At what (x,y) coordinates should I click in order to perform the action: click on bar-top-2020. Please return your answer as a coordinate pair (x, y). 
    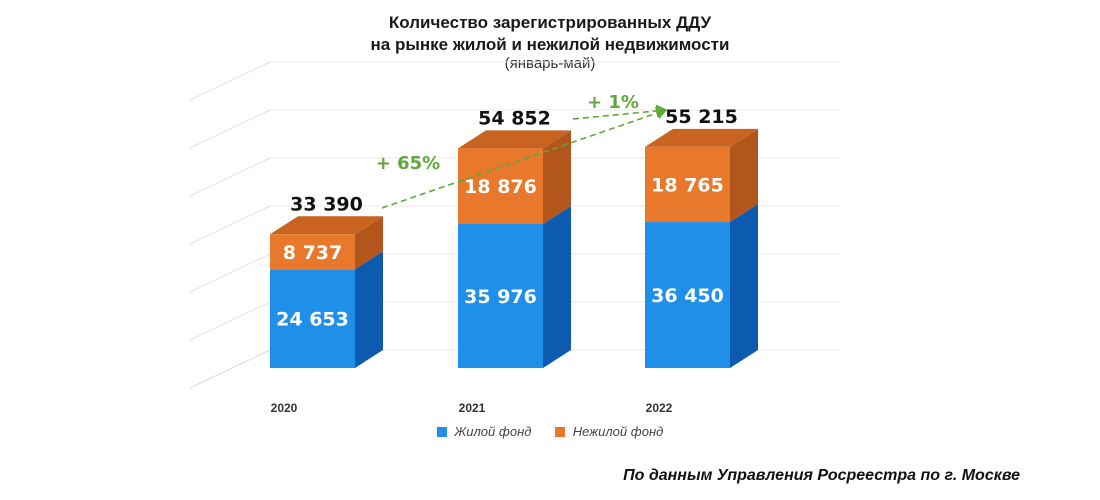
    Looking at the image, I should click on (326, 225).